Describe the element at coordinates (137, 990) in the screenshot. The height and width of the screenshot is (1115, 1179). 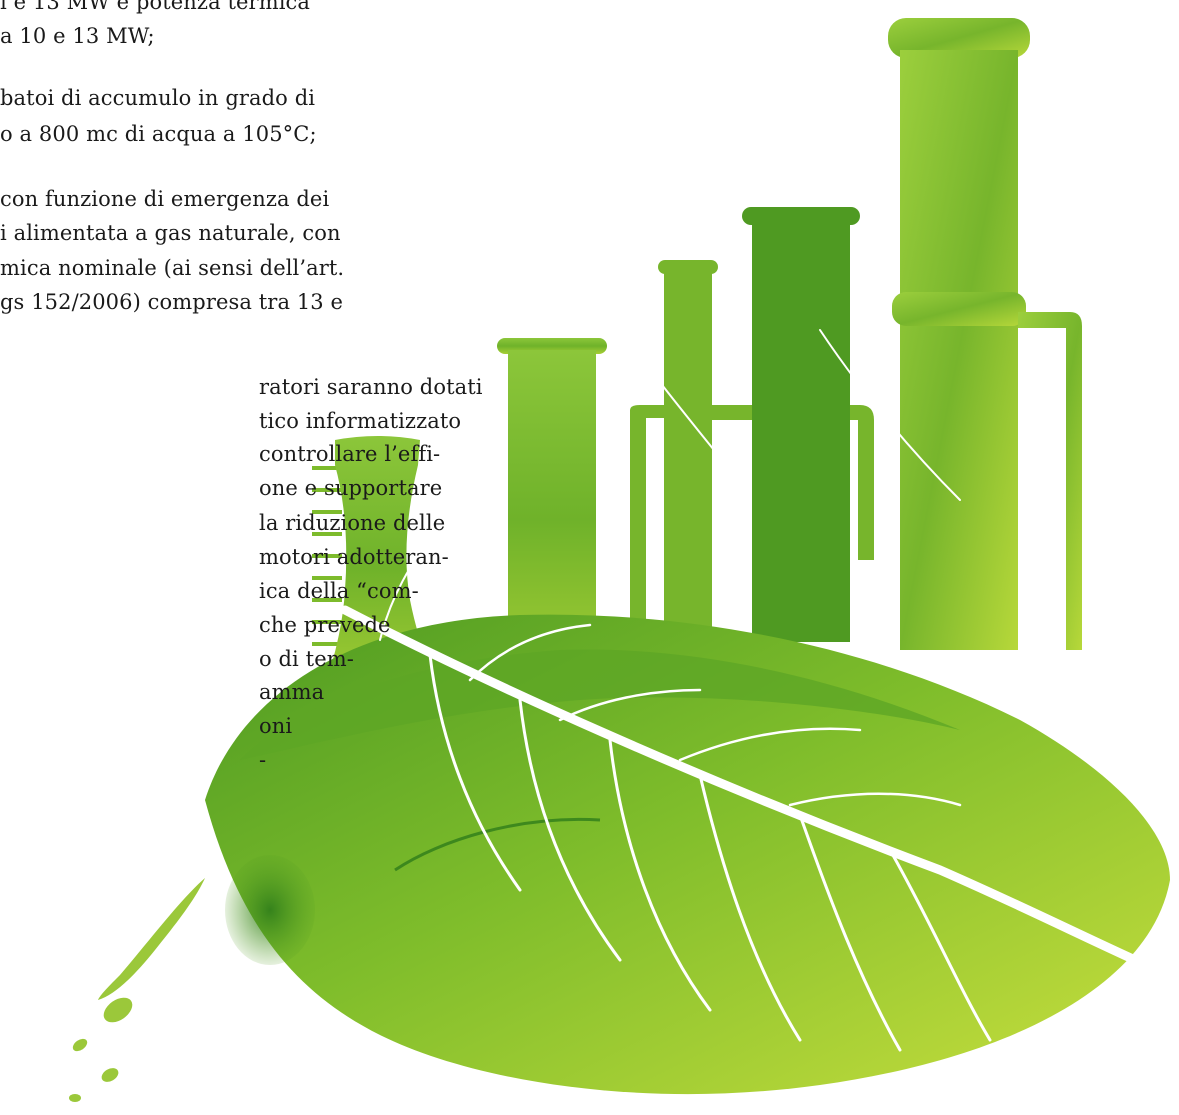
I see `paint-splatters` at that location.